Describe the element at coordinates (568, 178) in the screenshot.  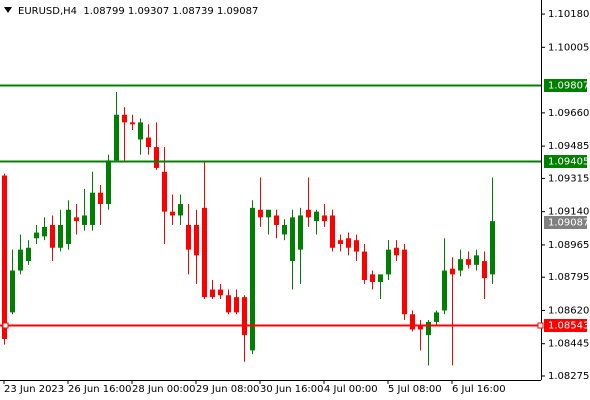
I see `y-tick-label: 1.09315` at that location.